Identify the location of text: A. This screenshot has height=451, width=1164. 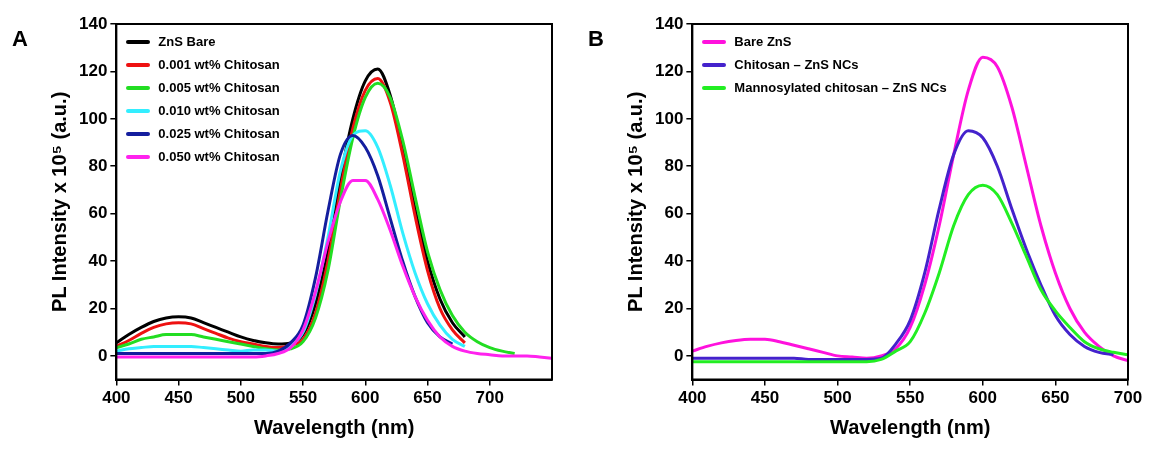
(20, 39).